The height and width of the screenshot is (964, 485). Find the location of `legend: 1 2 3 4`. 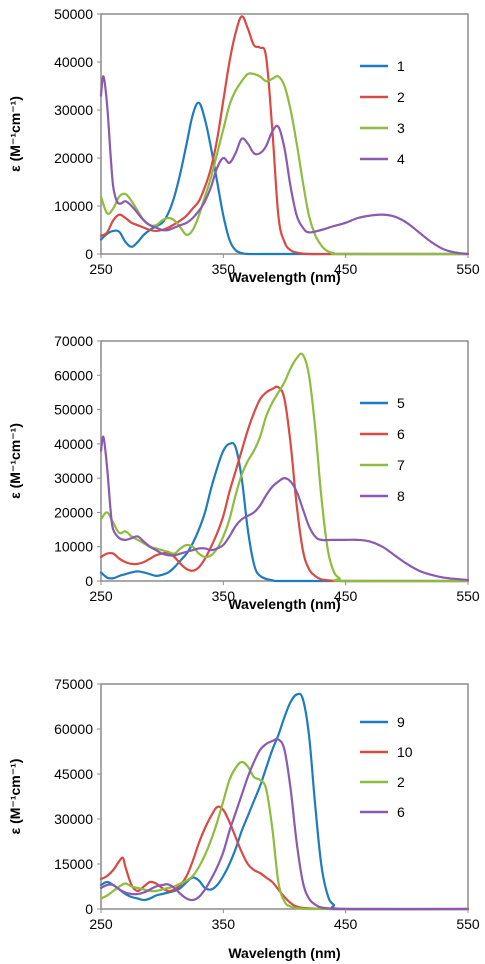

legend: 1 2 3 4 is located at coordinates (382, 112).